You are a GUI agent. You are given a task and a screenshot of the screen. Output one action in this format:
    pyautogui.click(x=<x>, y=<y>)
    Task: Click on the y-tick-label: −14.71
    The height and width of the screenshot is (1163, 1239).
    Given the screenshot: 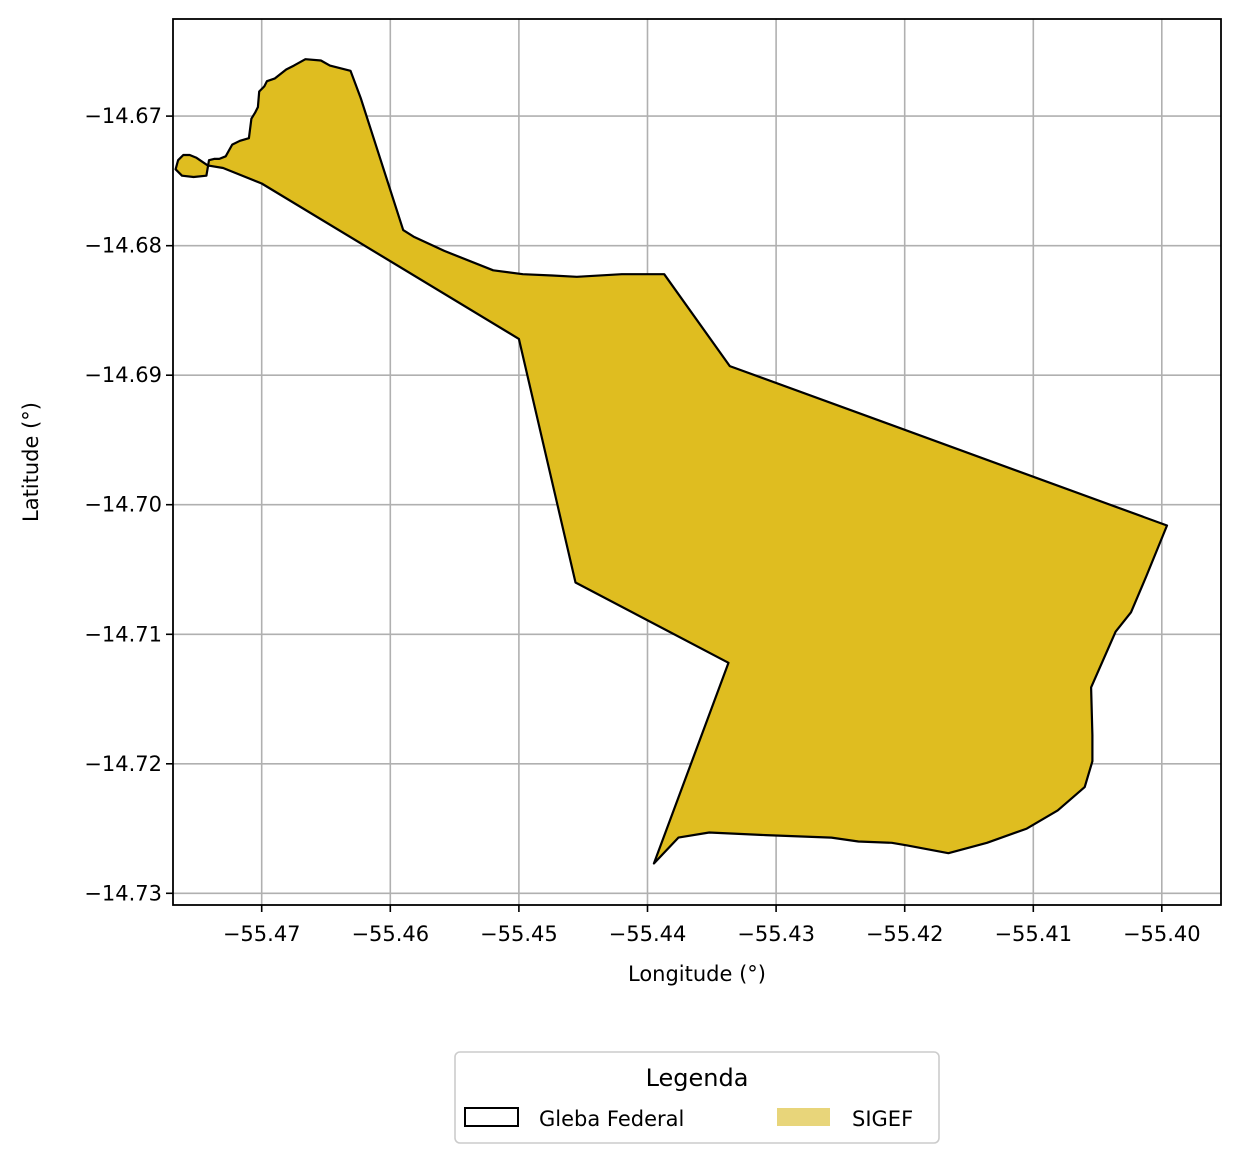 What is the action you would take?
    pyautogui.click(x=123, y=634)
    